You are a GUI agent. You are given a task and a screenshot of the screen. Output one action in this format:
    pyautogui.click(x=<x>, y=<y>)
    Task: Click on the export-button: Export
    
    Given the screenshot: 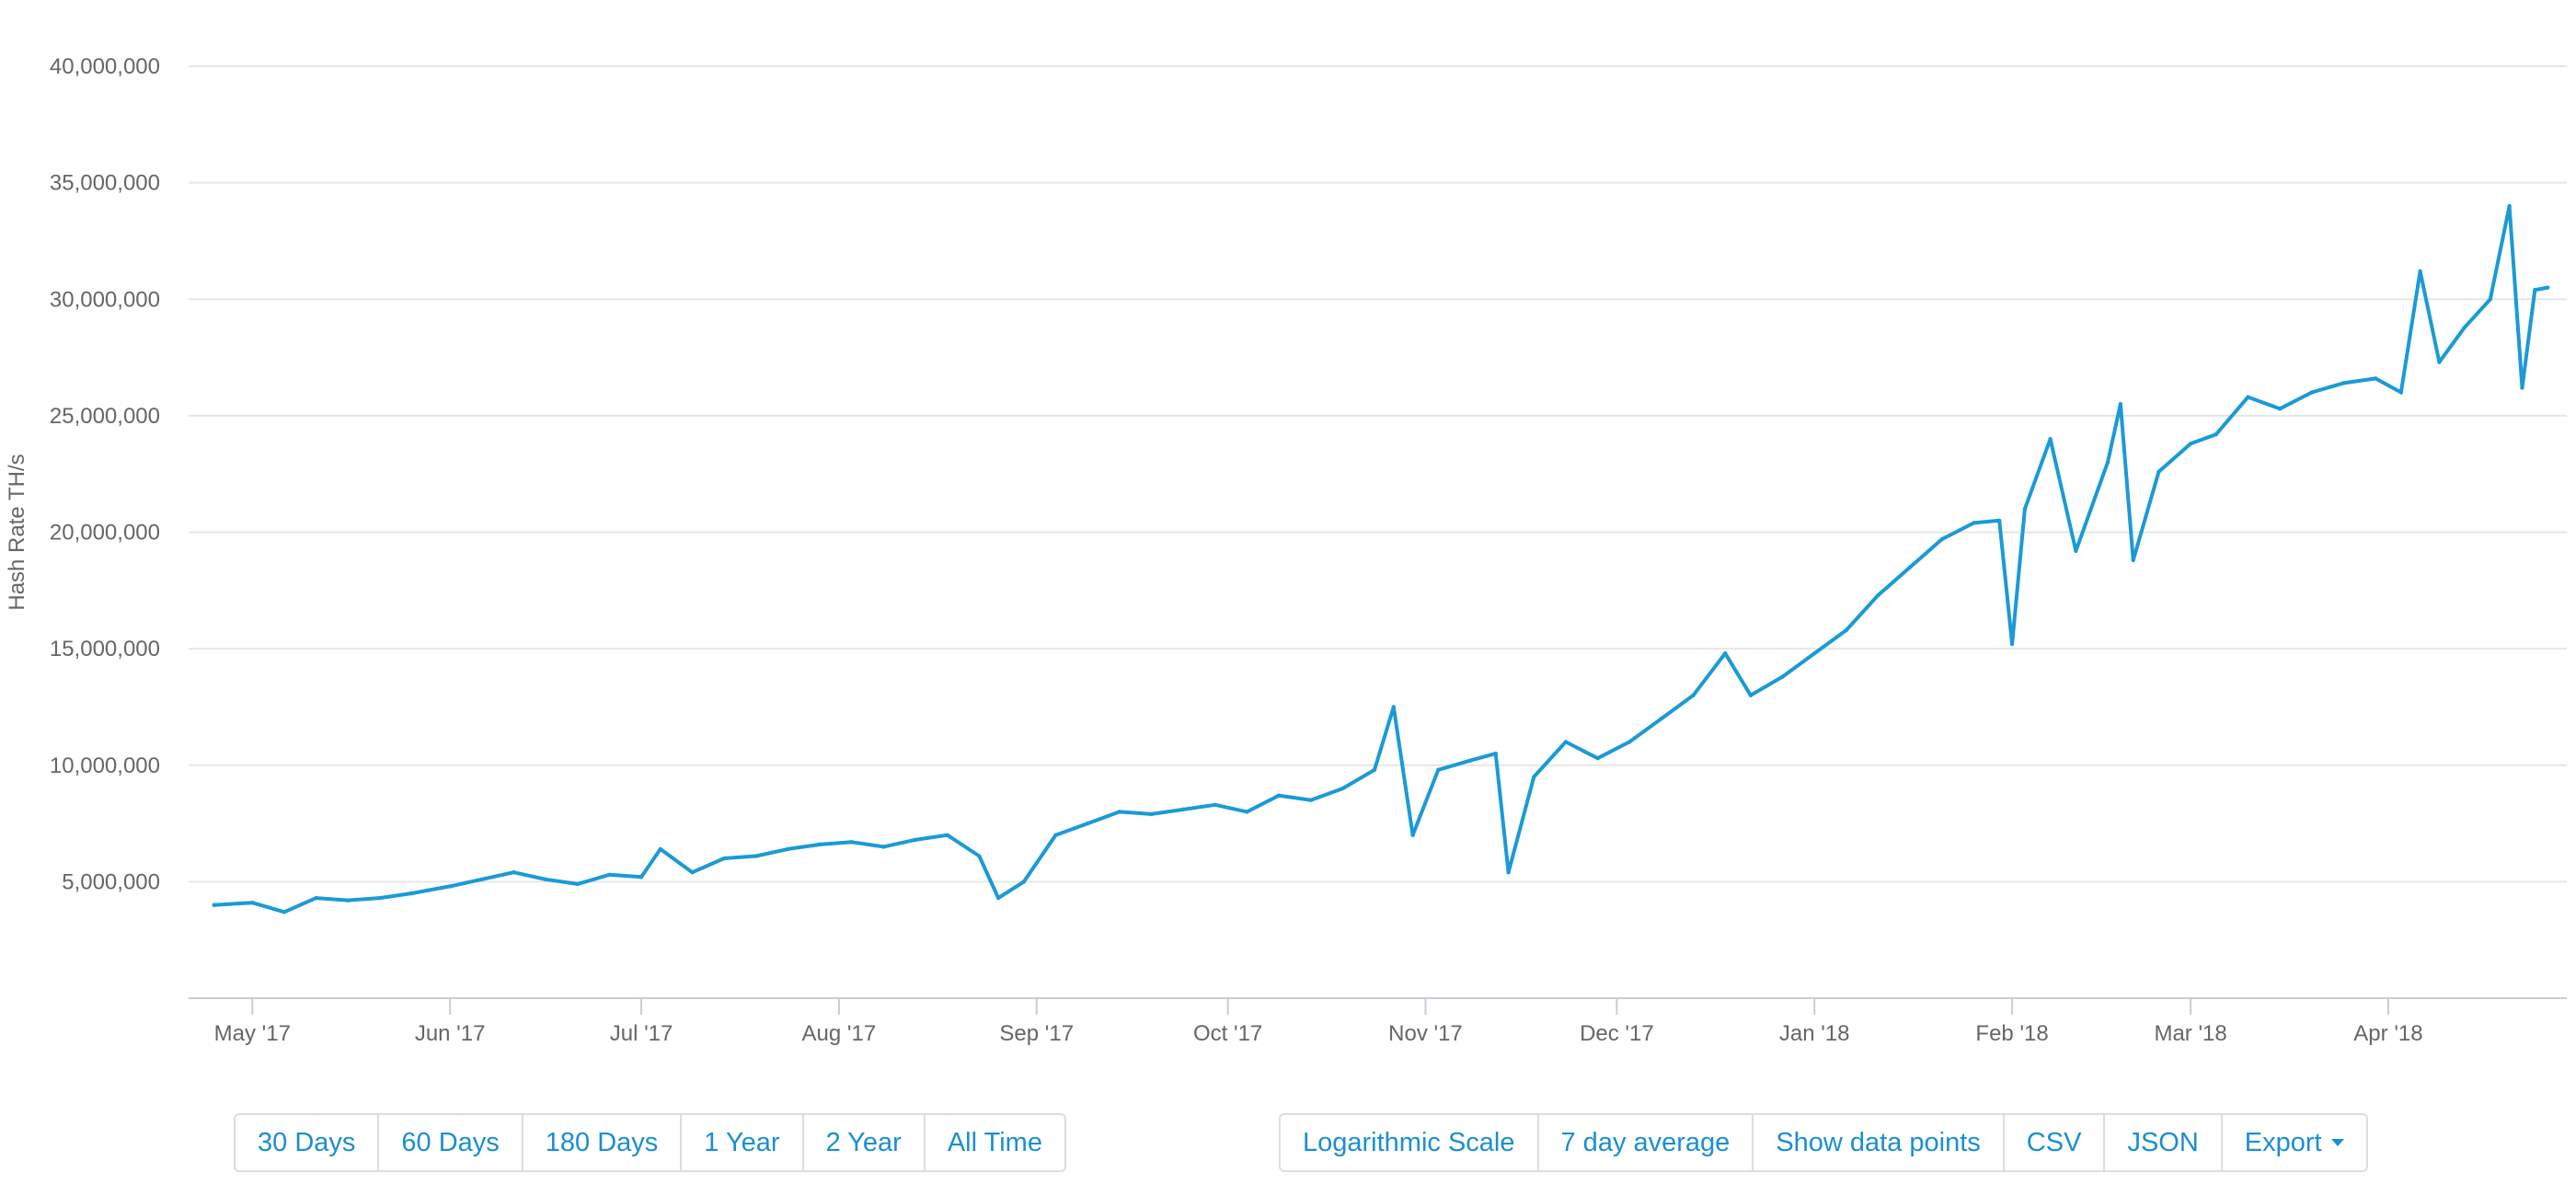 What is the action you would take?
    pyautogui.click(x=2294, y=1142)
    